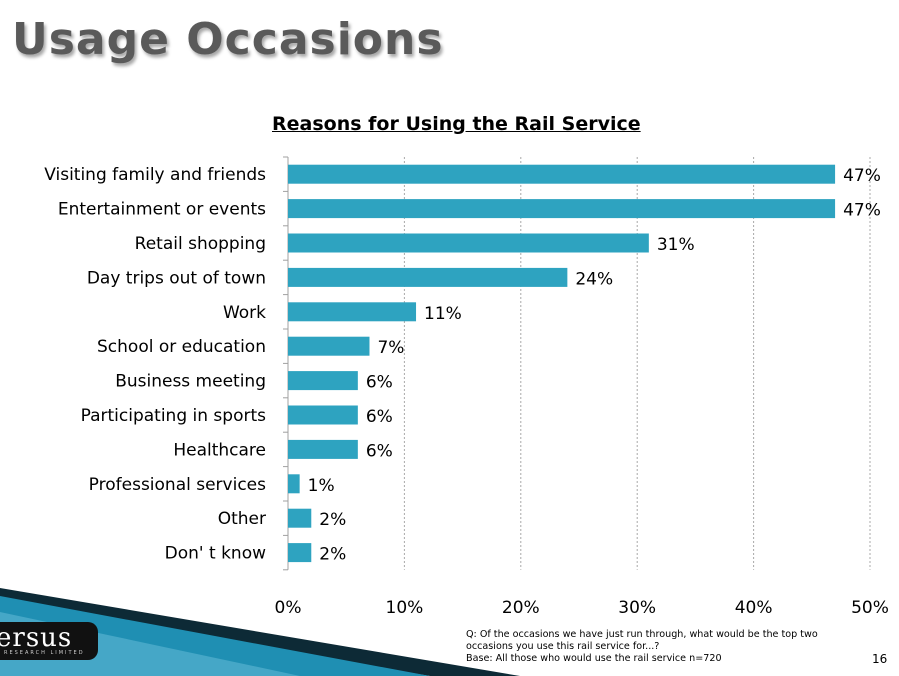 This screenshot has width=899, height=676. I want to click on slide-title: Usage Occasions, so click(228, 39).